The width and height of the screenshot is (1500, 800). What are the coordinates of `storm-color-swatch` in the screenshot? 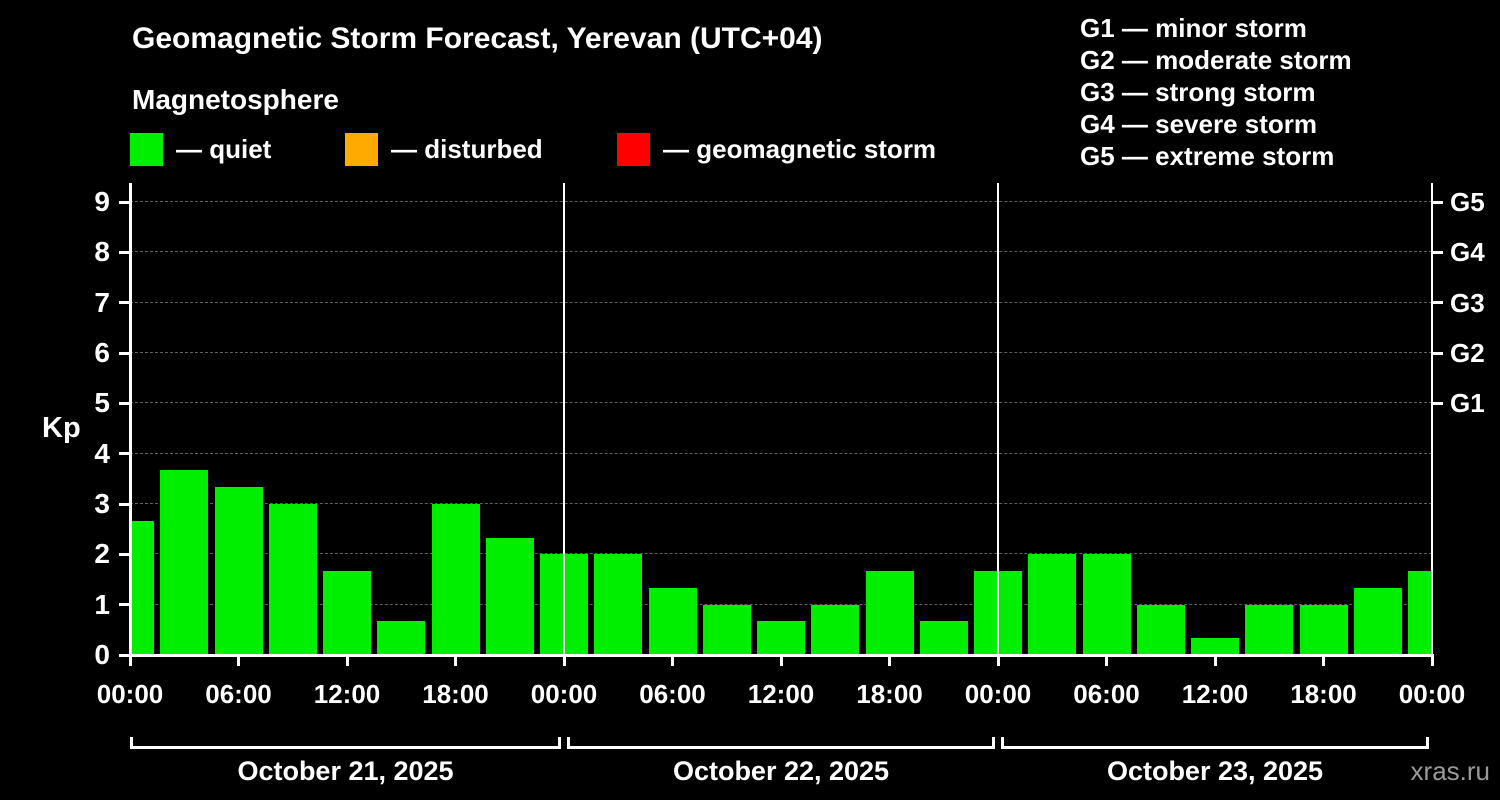 It's located at (633, 149).